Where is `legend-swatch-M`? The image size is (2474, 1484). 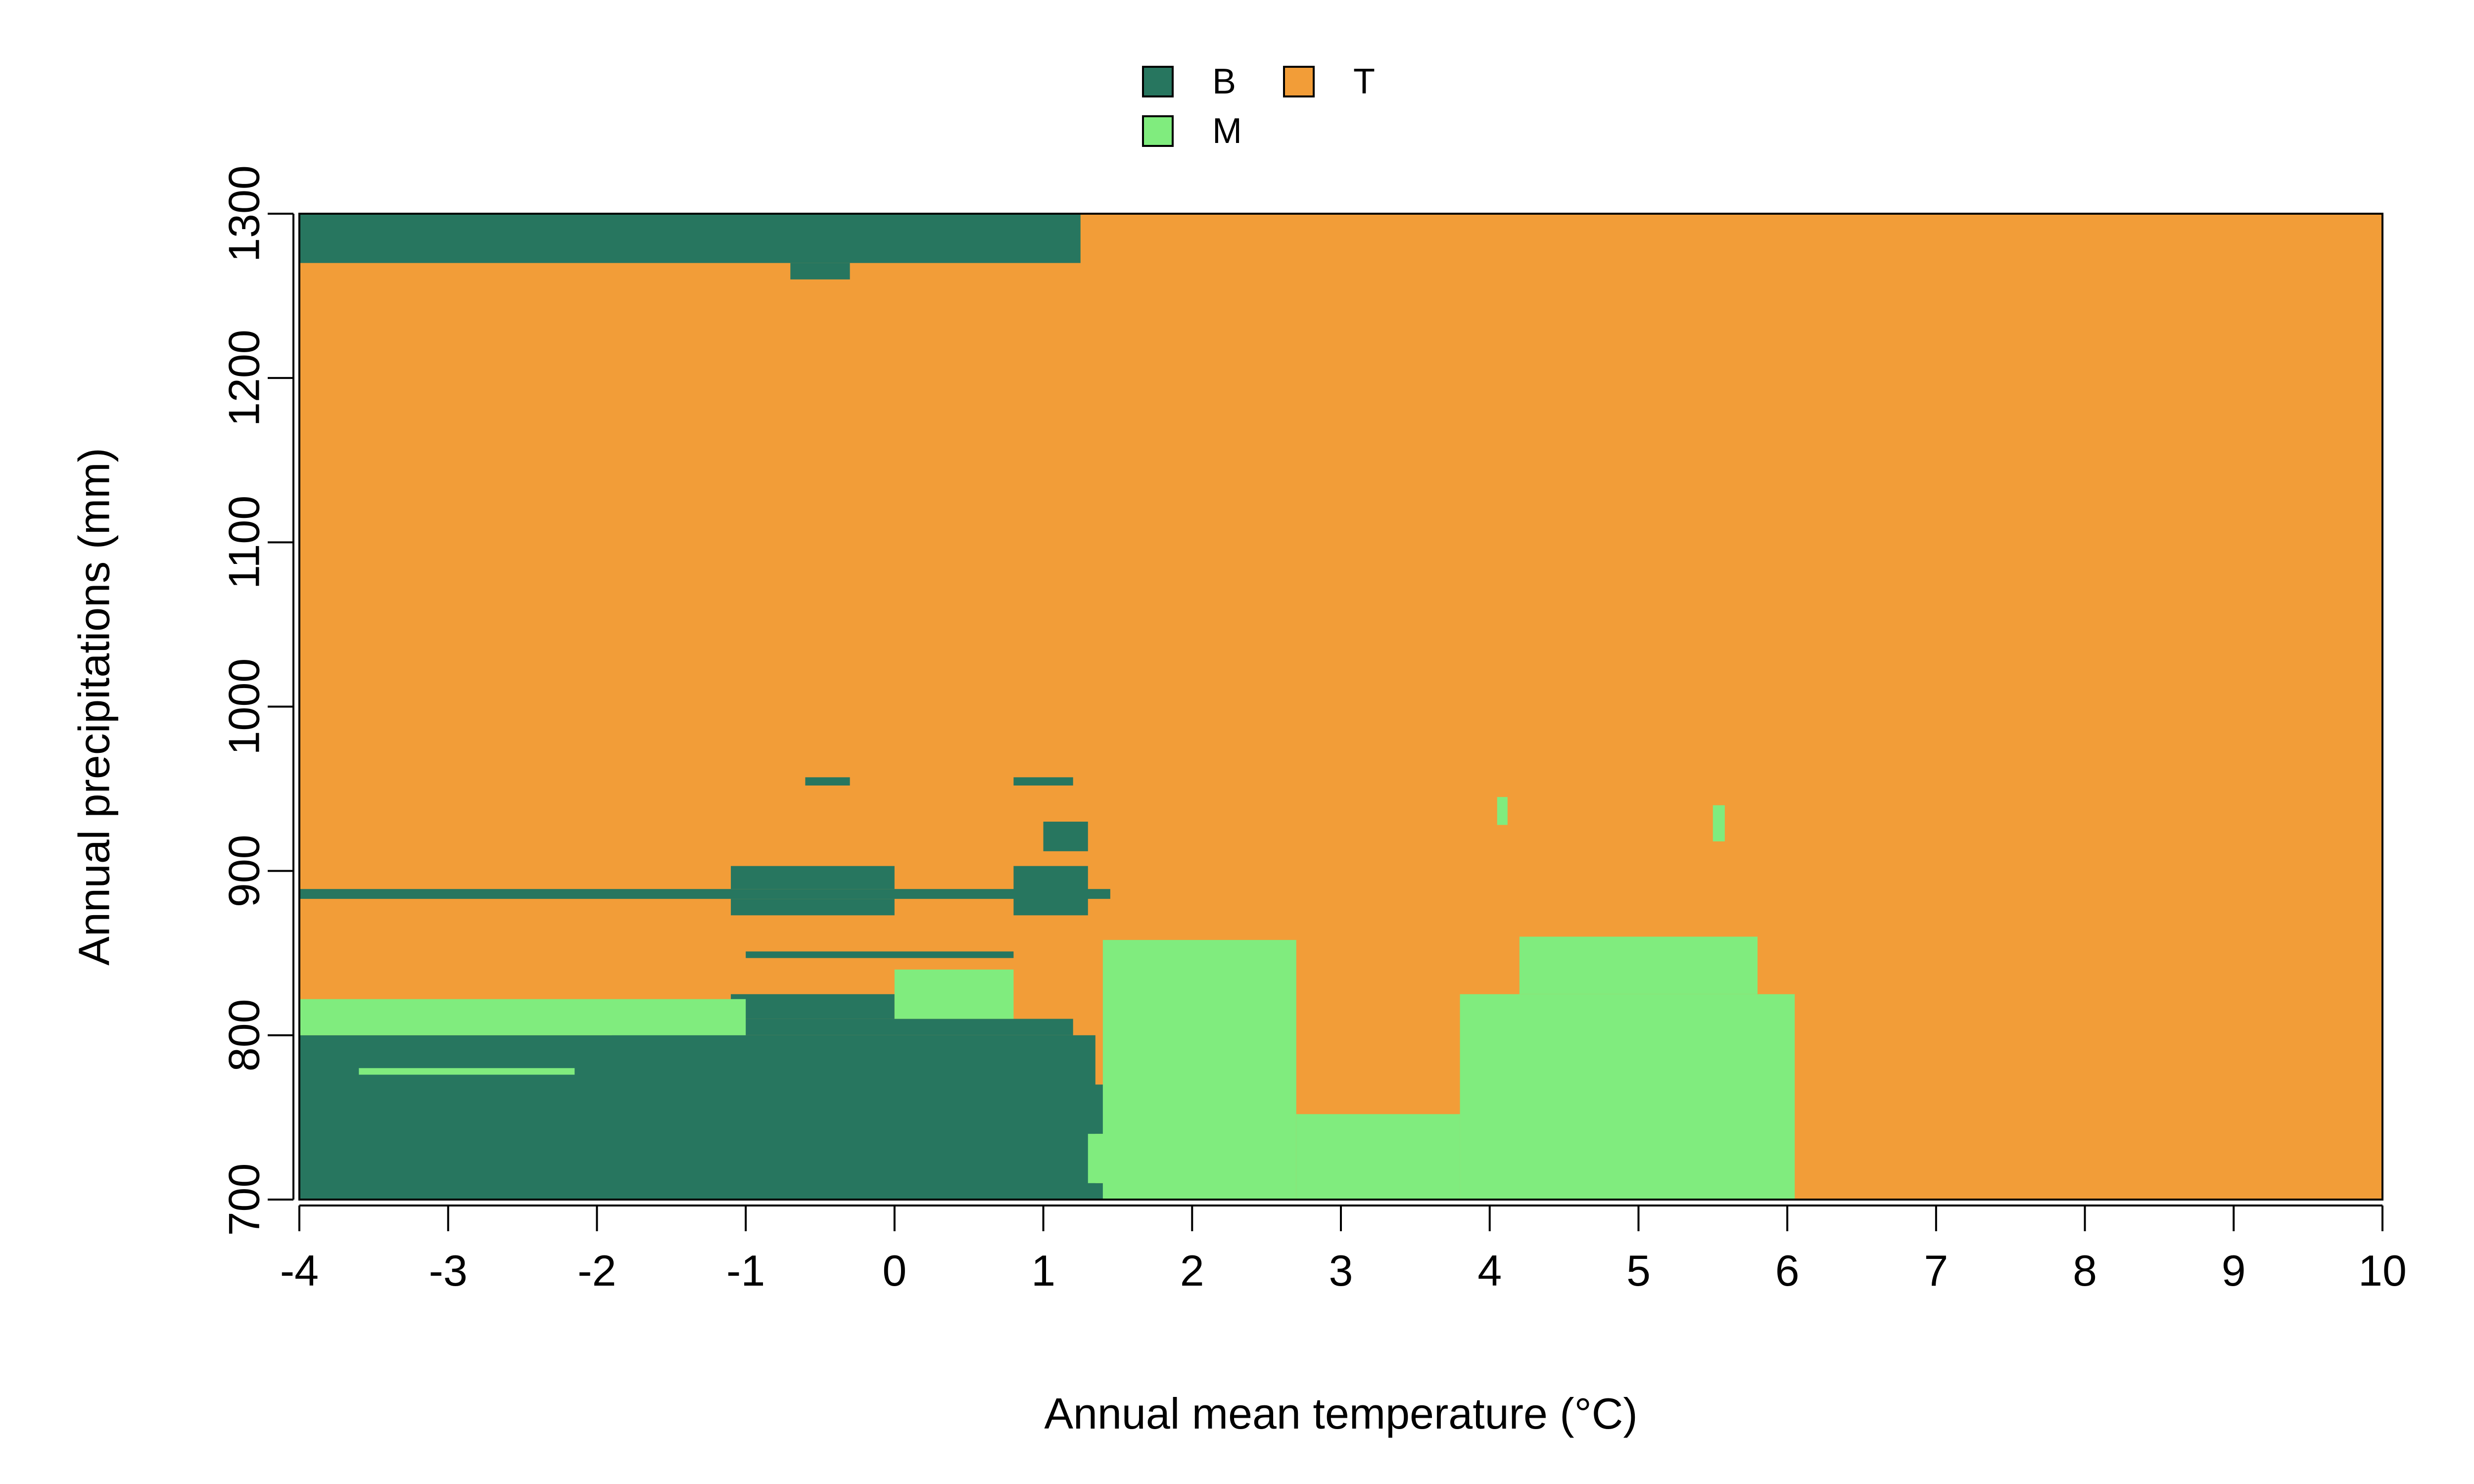 legend-swatch-M is located at coordinates (1158, 131).